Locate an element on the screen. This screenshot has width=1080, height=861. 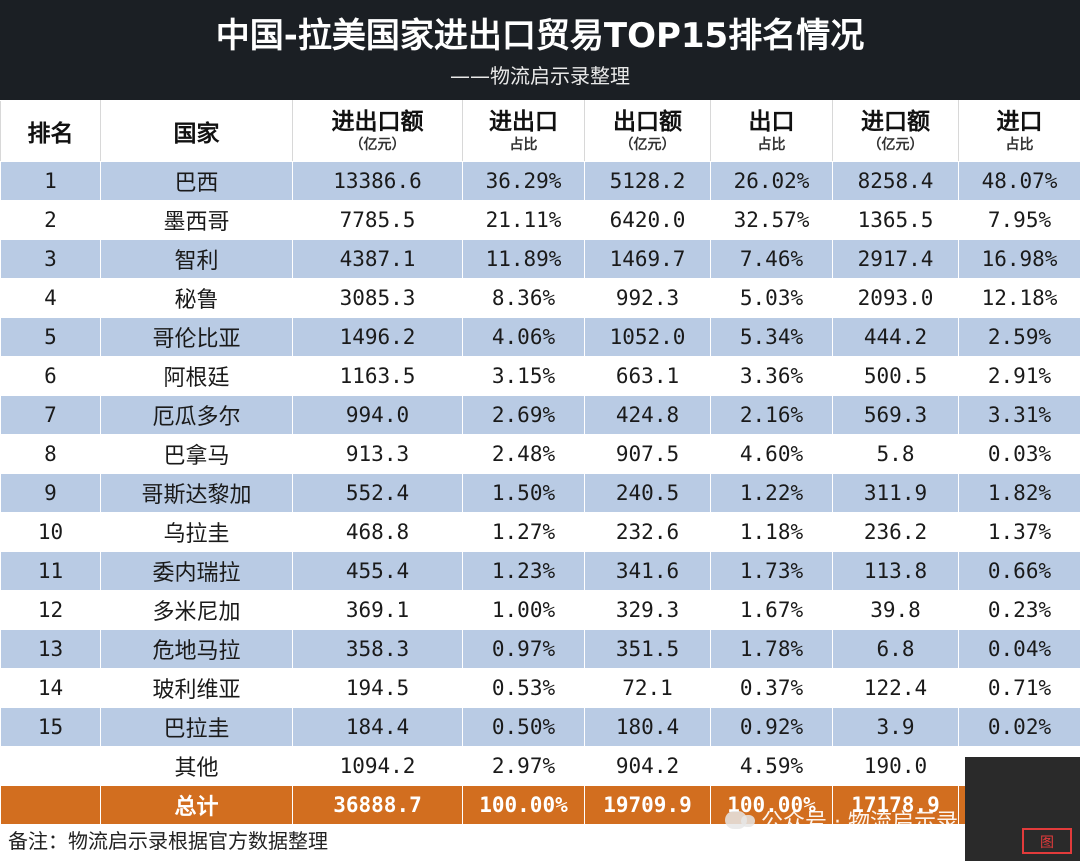
cell-import-share: 0.02% is located at coordinates (1019, 727).